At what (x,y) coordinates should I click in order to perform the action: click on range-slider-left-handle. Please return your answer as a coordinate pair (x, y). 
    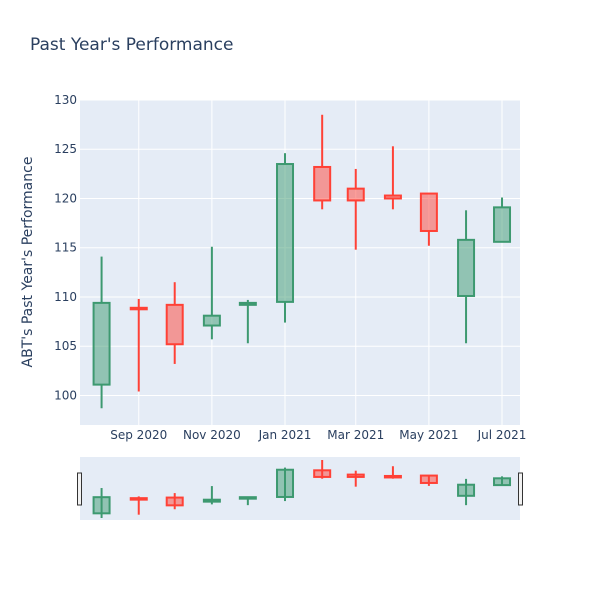
    Looking at the image, I should click on (79, 489).